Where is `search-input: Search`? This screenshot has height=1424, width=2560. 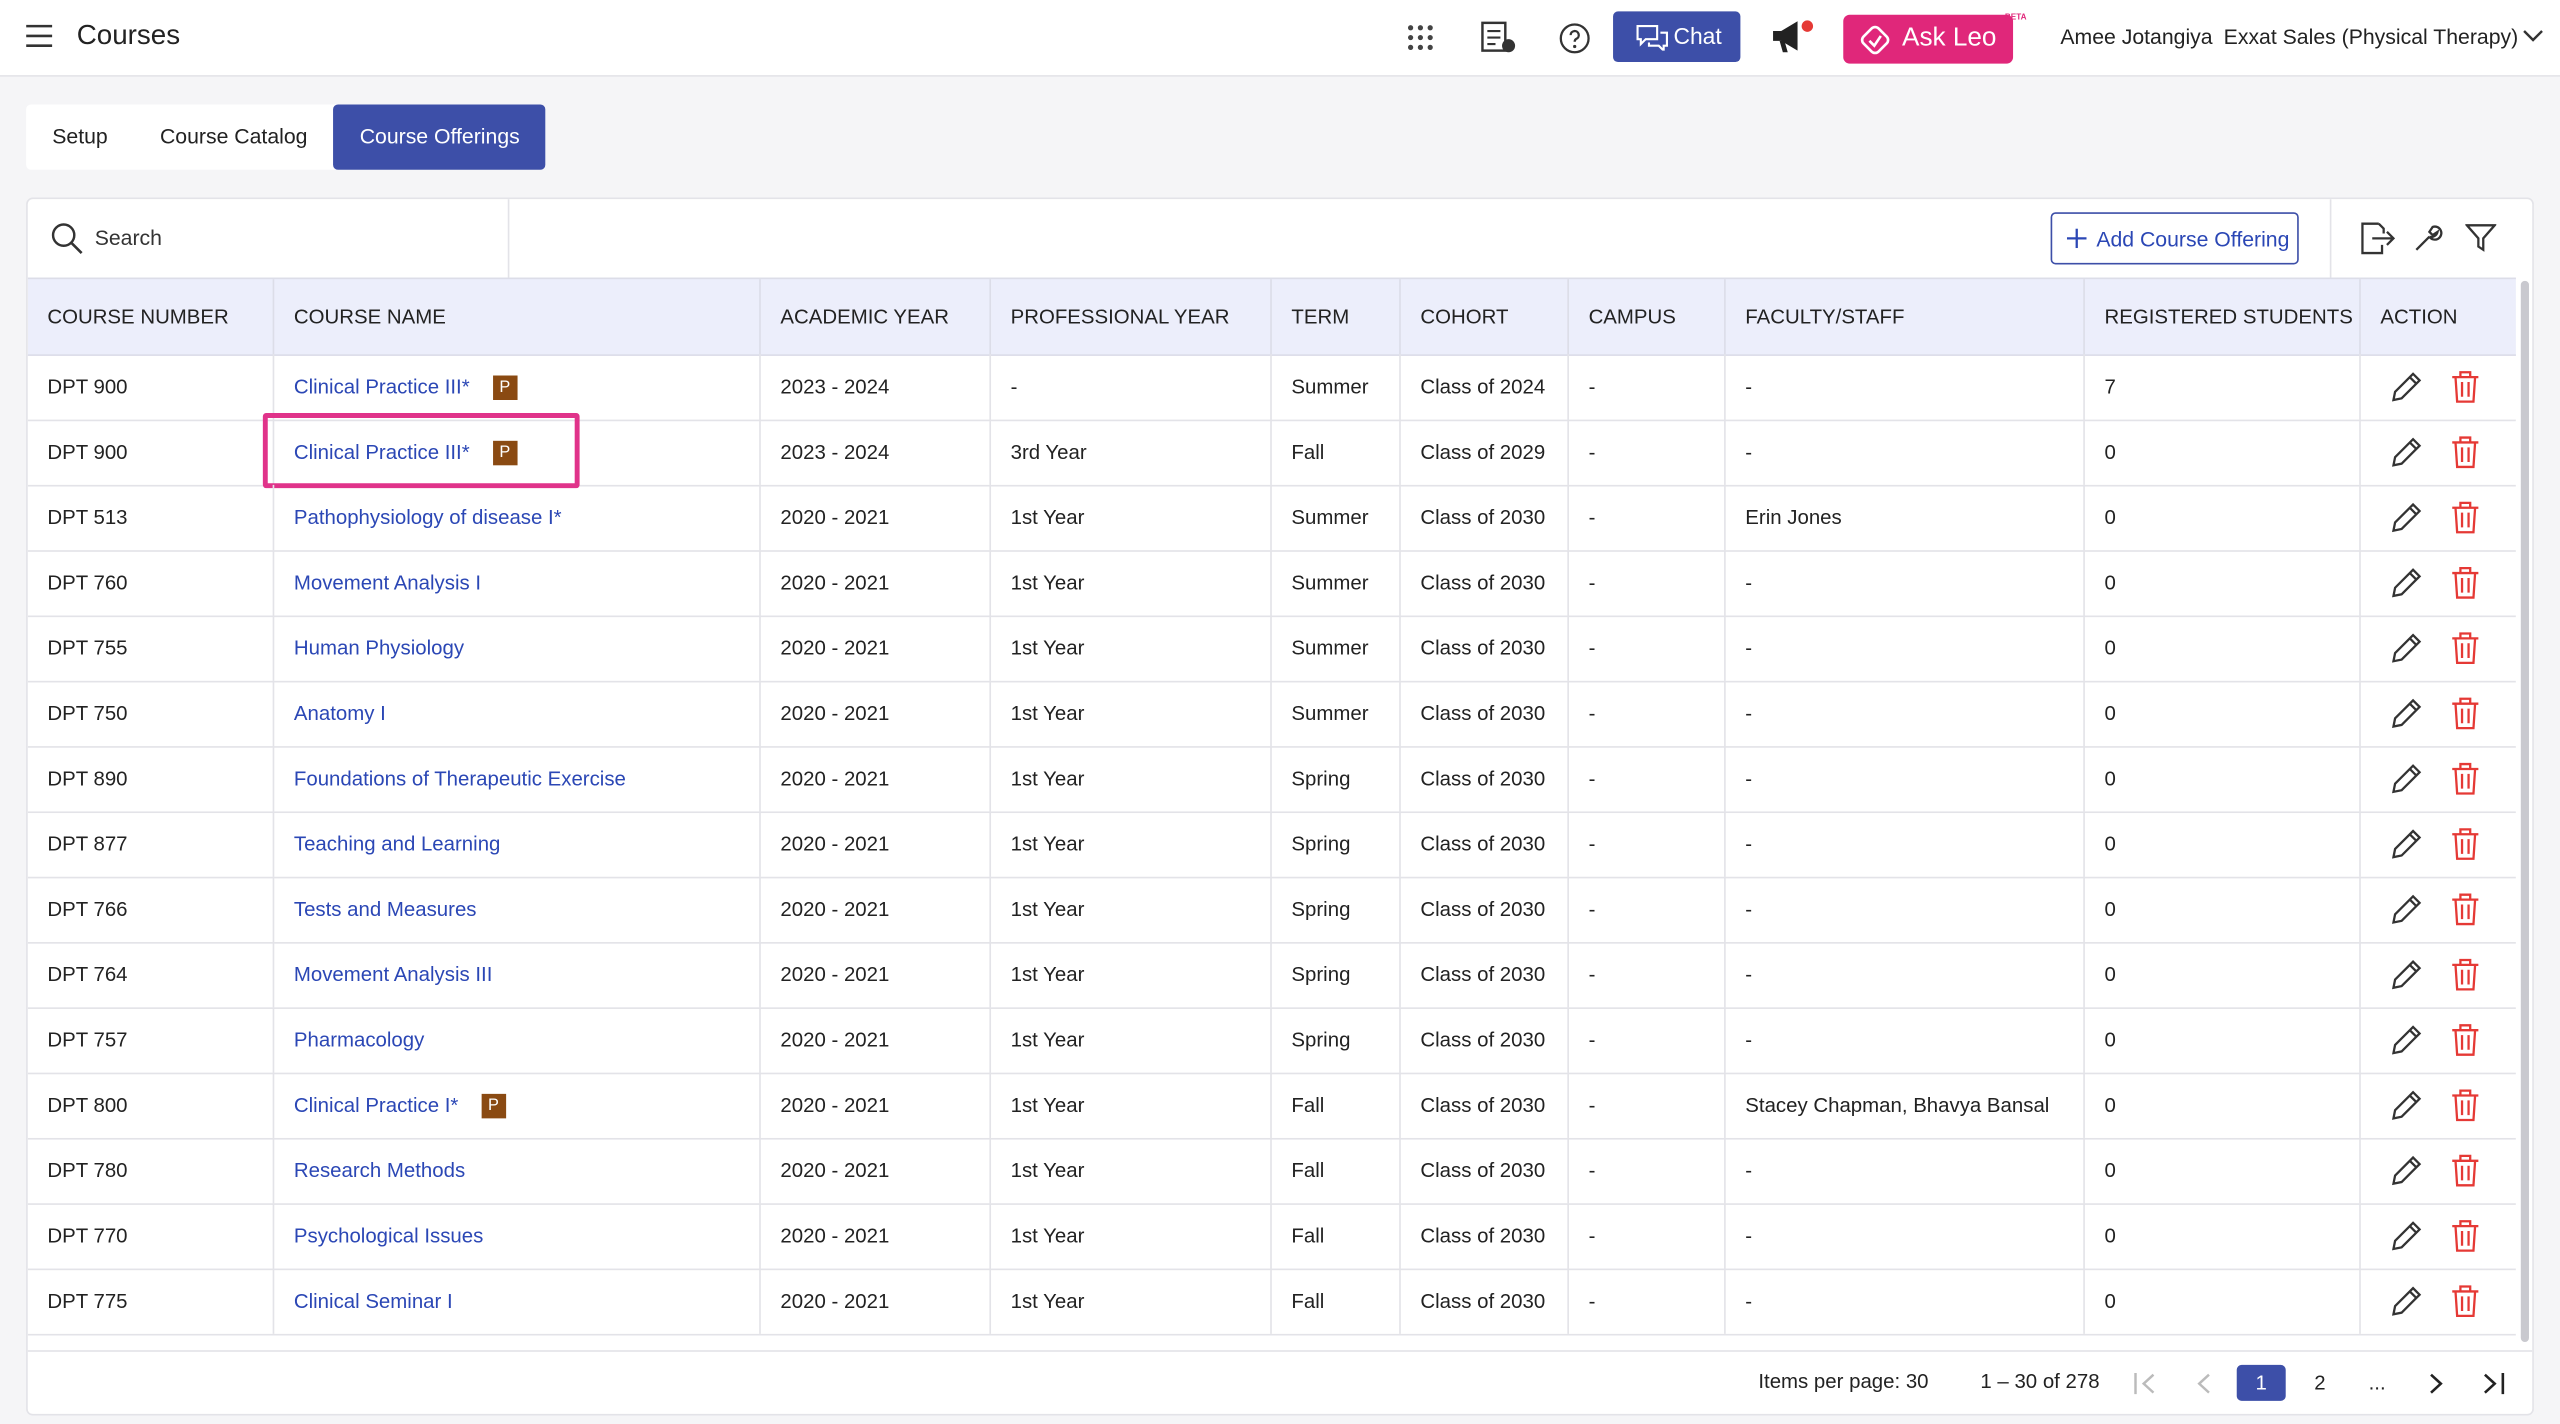 search-input: Search is located at coordinates (128, 237).